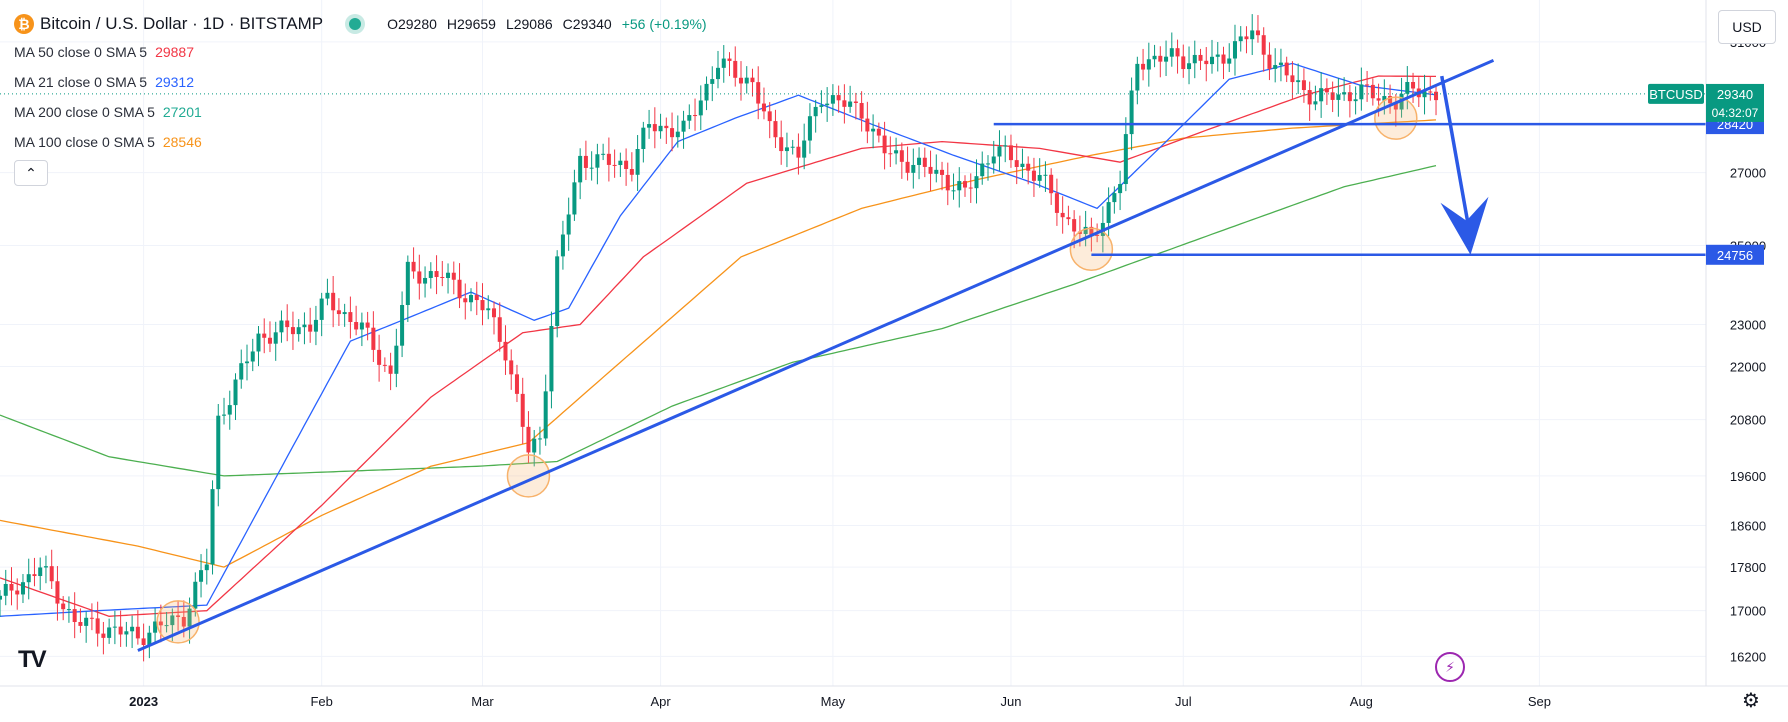 This screenshot has width=1788, height=722. What do you see at coordinates (833, 701) in the screenshot?
I see `x-tick-label: May` at bounding box center [833, 701].